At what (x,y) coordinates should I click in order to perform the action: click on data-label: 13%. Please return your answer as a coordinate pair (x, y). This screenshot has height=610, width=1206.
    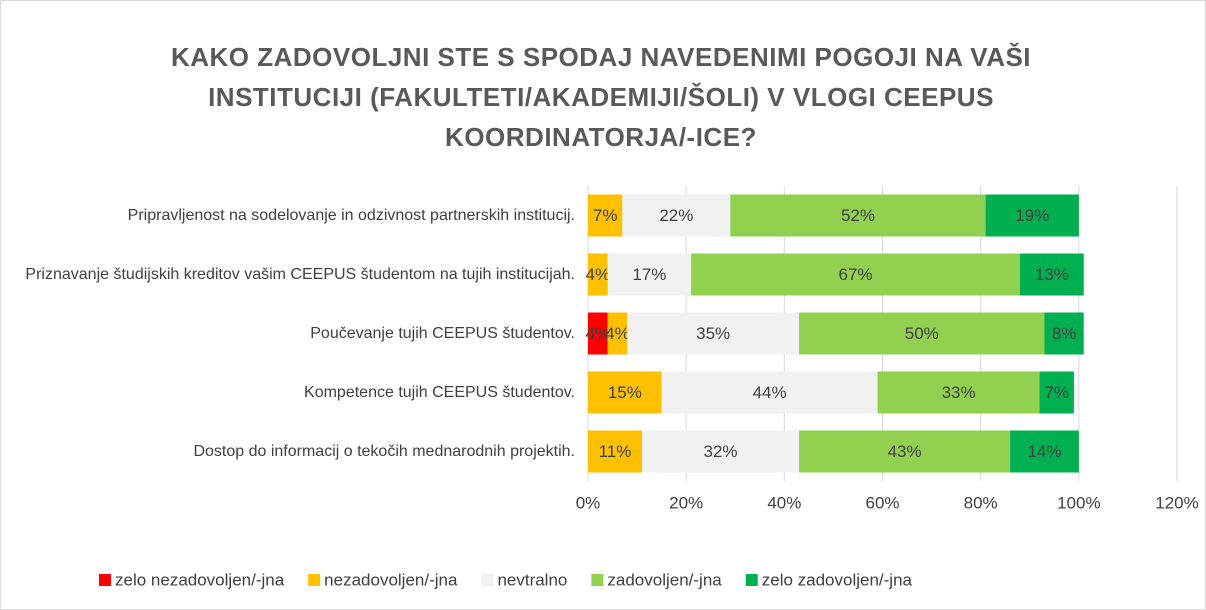
    Looking at the image, I should click on (1052, 274).